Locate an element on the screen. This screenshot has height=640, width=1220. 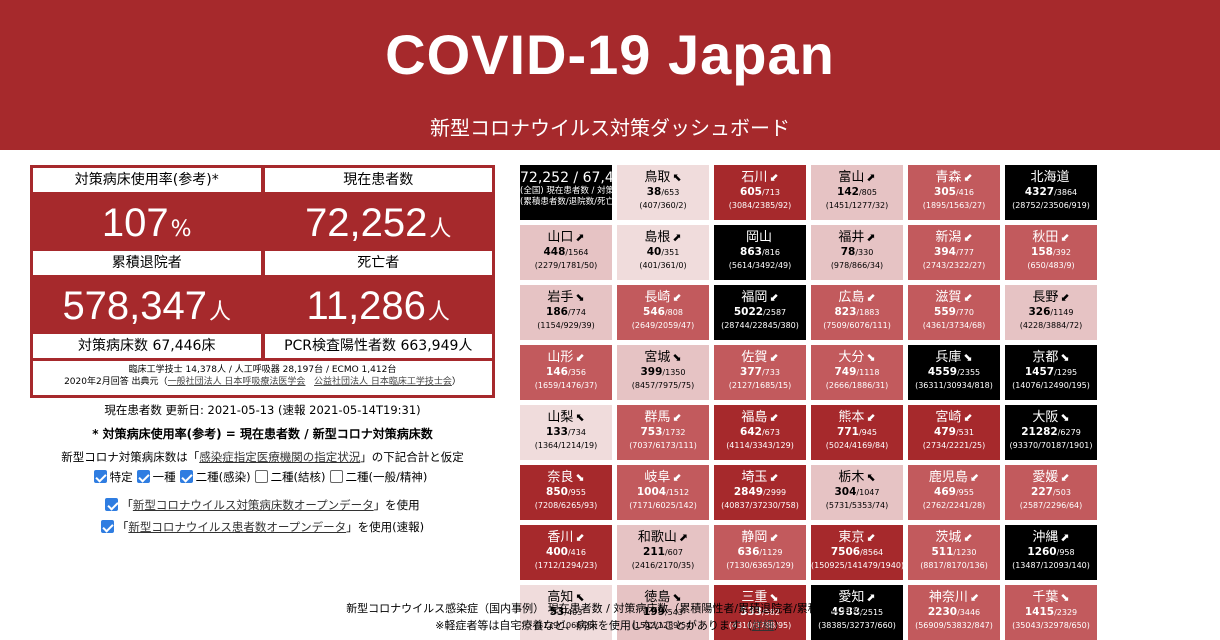
prefecture-cell: 岡山 863/816 (5614/3492/49) is located at coordinates (760, 252).